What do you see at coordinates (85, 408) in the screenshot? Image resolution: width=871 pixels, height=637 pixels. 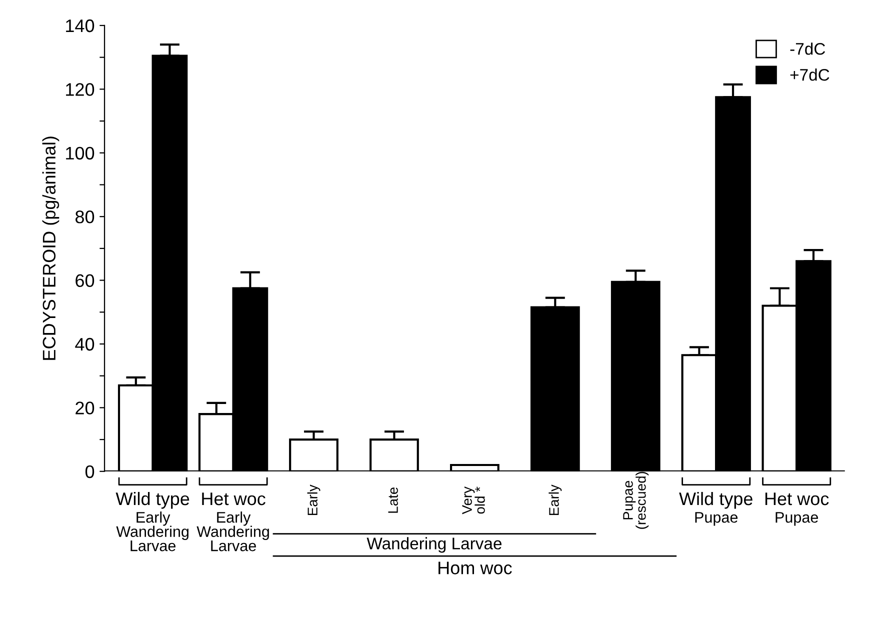 I see `y-tick-label: 20` at bounding box center [85, 408].